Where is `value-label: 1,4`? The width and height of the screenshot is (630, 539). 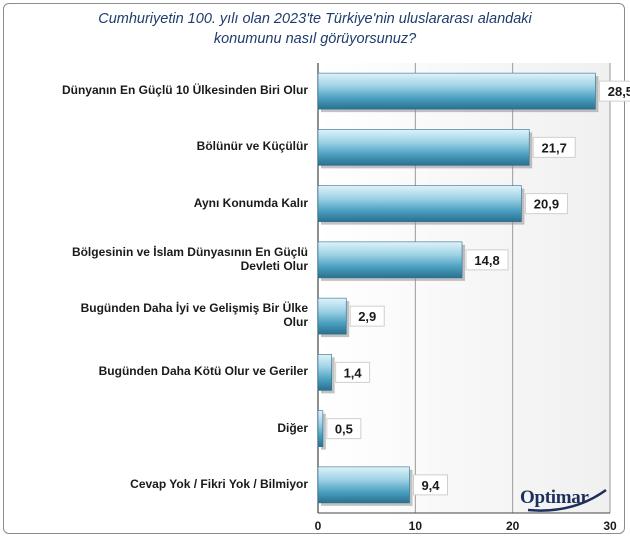
value-label: 1,4 is located at coordinates (353, 372).